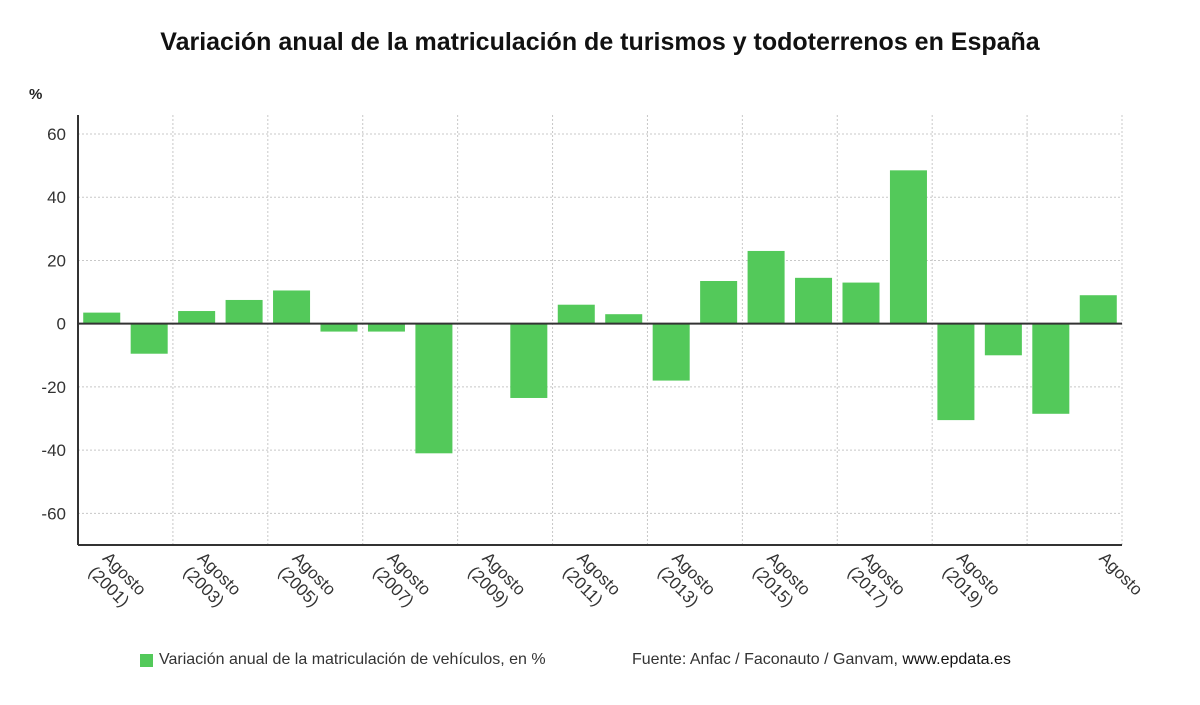 The width and height of the screenshot is (1200, 705). What do you see at coordinates (53, 450) in the screenshot?
I see `y-tick-label: -40` at bounding box center [53, 450].